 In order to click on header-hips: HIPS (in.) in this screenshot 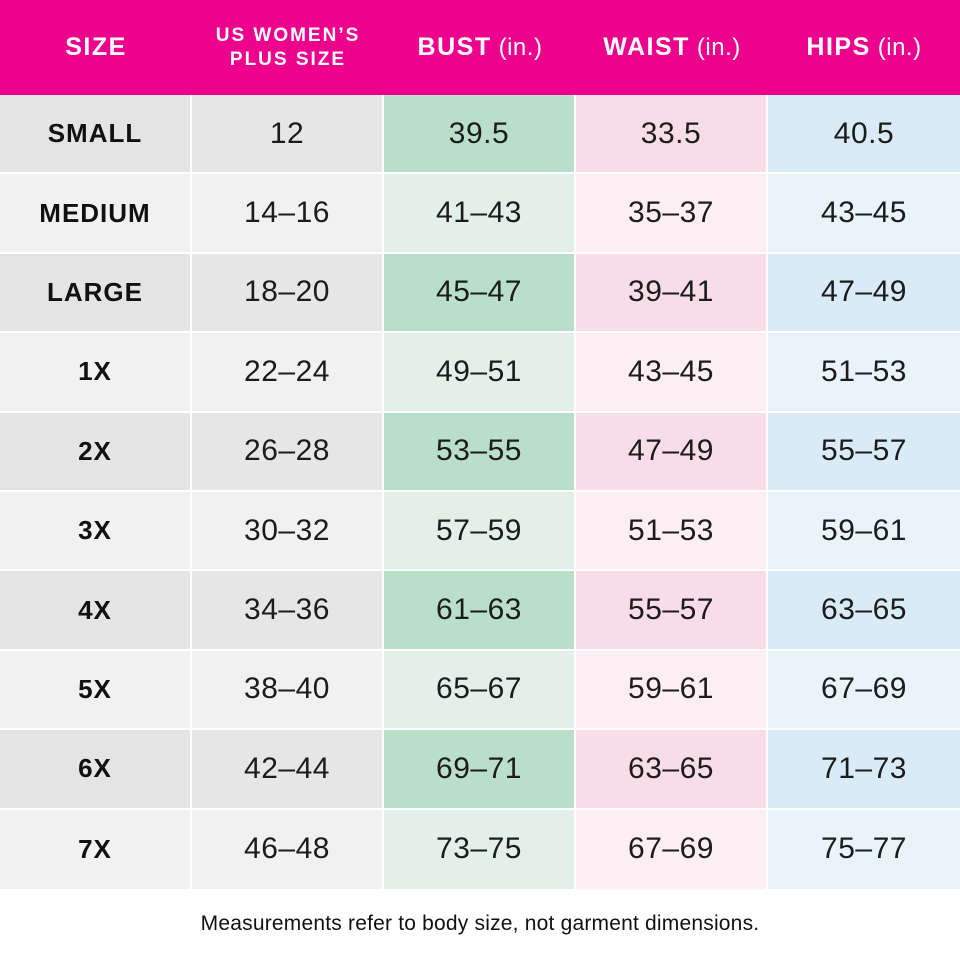, I will do `click(864, 47)`.